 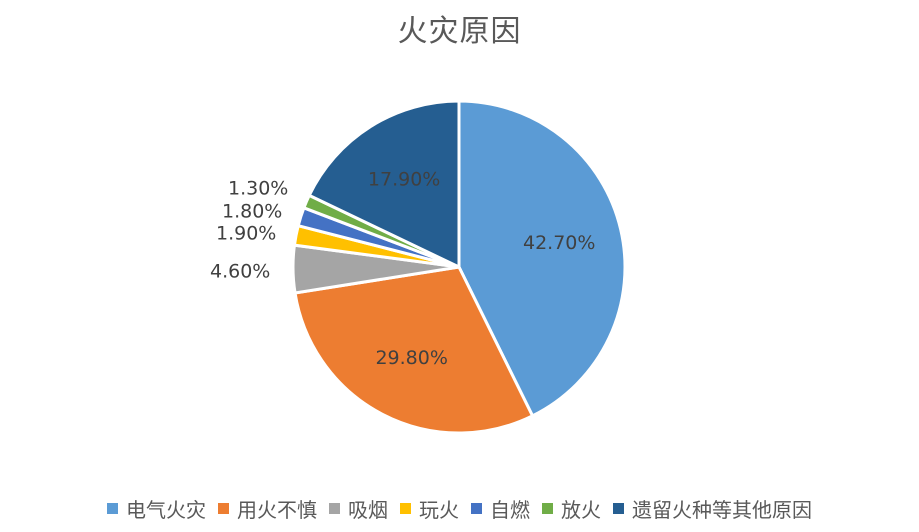 I want to click on legend-label: 遗留火种等其他原因, so click(x=722, y=510).